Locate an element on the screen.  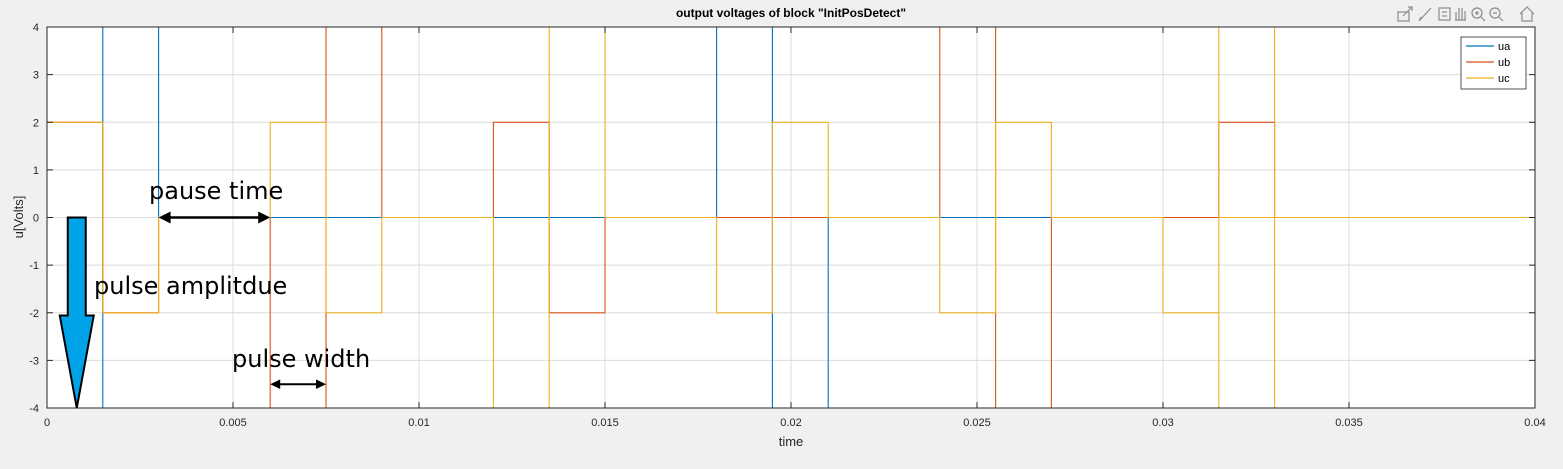
annotation-pulse-amplitude: pulse amplitdue is located at coordinates (172, 312).